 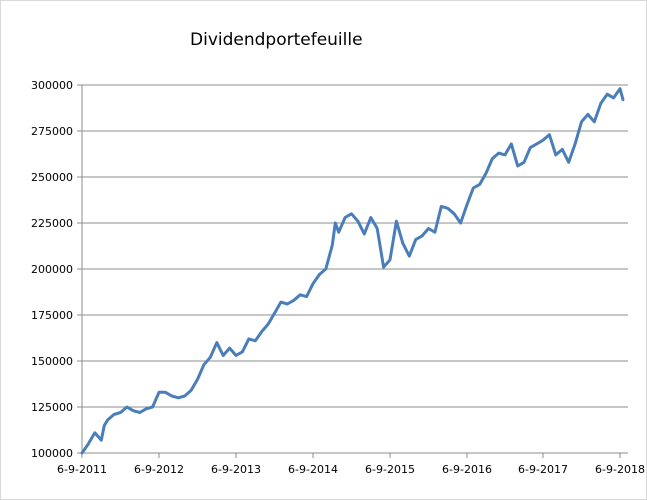 What do you see at coordinates (159, 469) in the screenshot?
I see `x-tick-label: 6-9-2012` at bounding box center [159, 469].